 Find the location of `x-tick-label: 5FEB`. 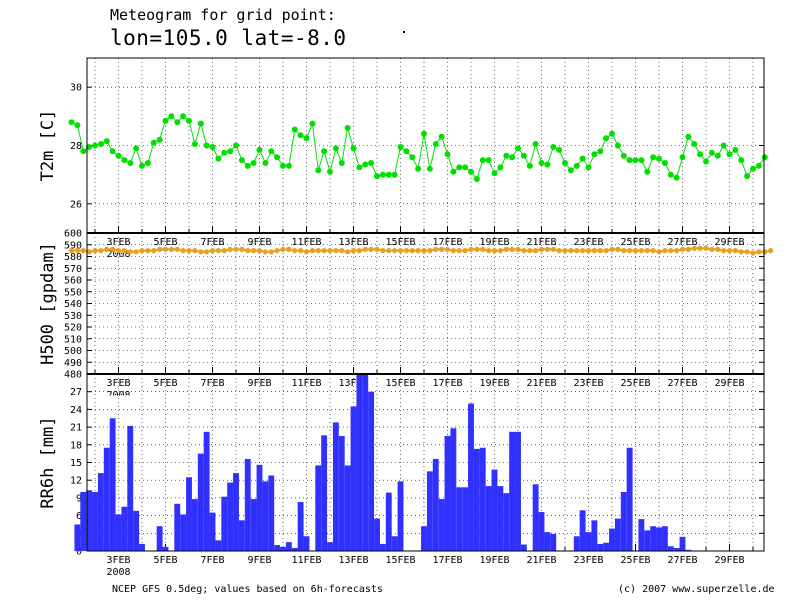

x-tick-label: 5FEB is located at coordinates (165, 383).